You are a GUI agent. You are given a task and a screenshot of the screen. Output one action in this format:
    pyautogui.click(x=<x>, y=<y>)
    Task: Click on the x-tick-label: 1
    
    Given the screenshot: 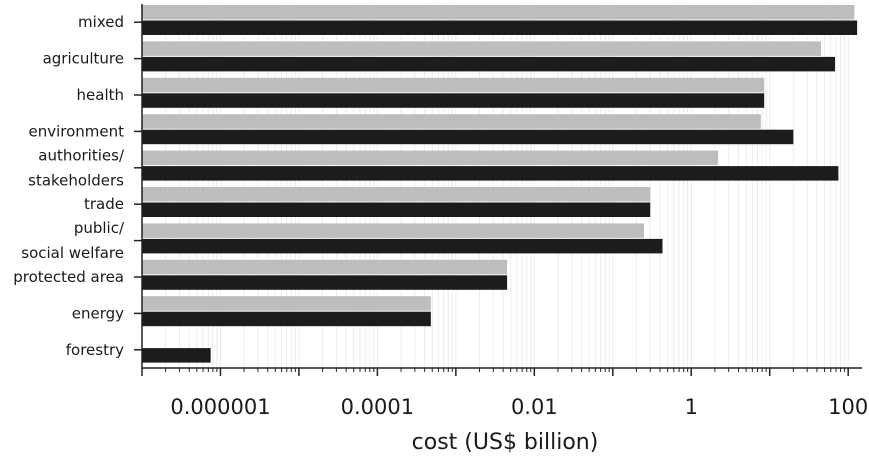 What is the action you would take?
    pyautogui.click(x=691, y=407)
    